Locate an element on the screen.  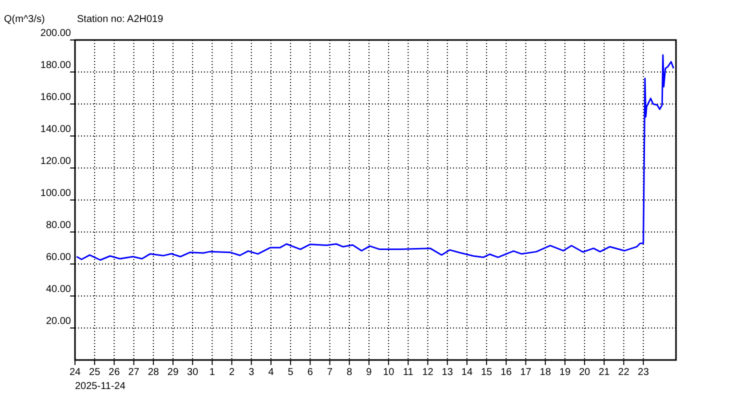
y-tick-label: 60.00 is located at coordinates (59, 257).